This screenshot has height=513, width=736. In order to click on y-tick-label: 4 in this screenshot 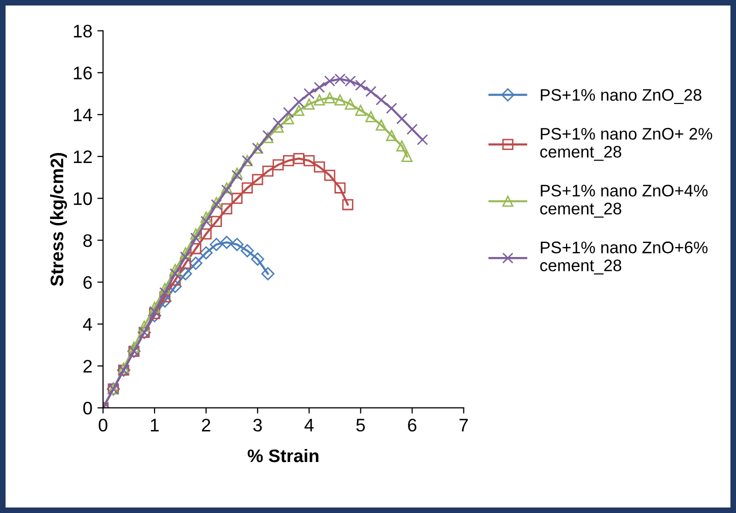, I will do `click(87, 324)`.